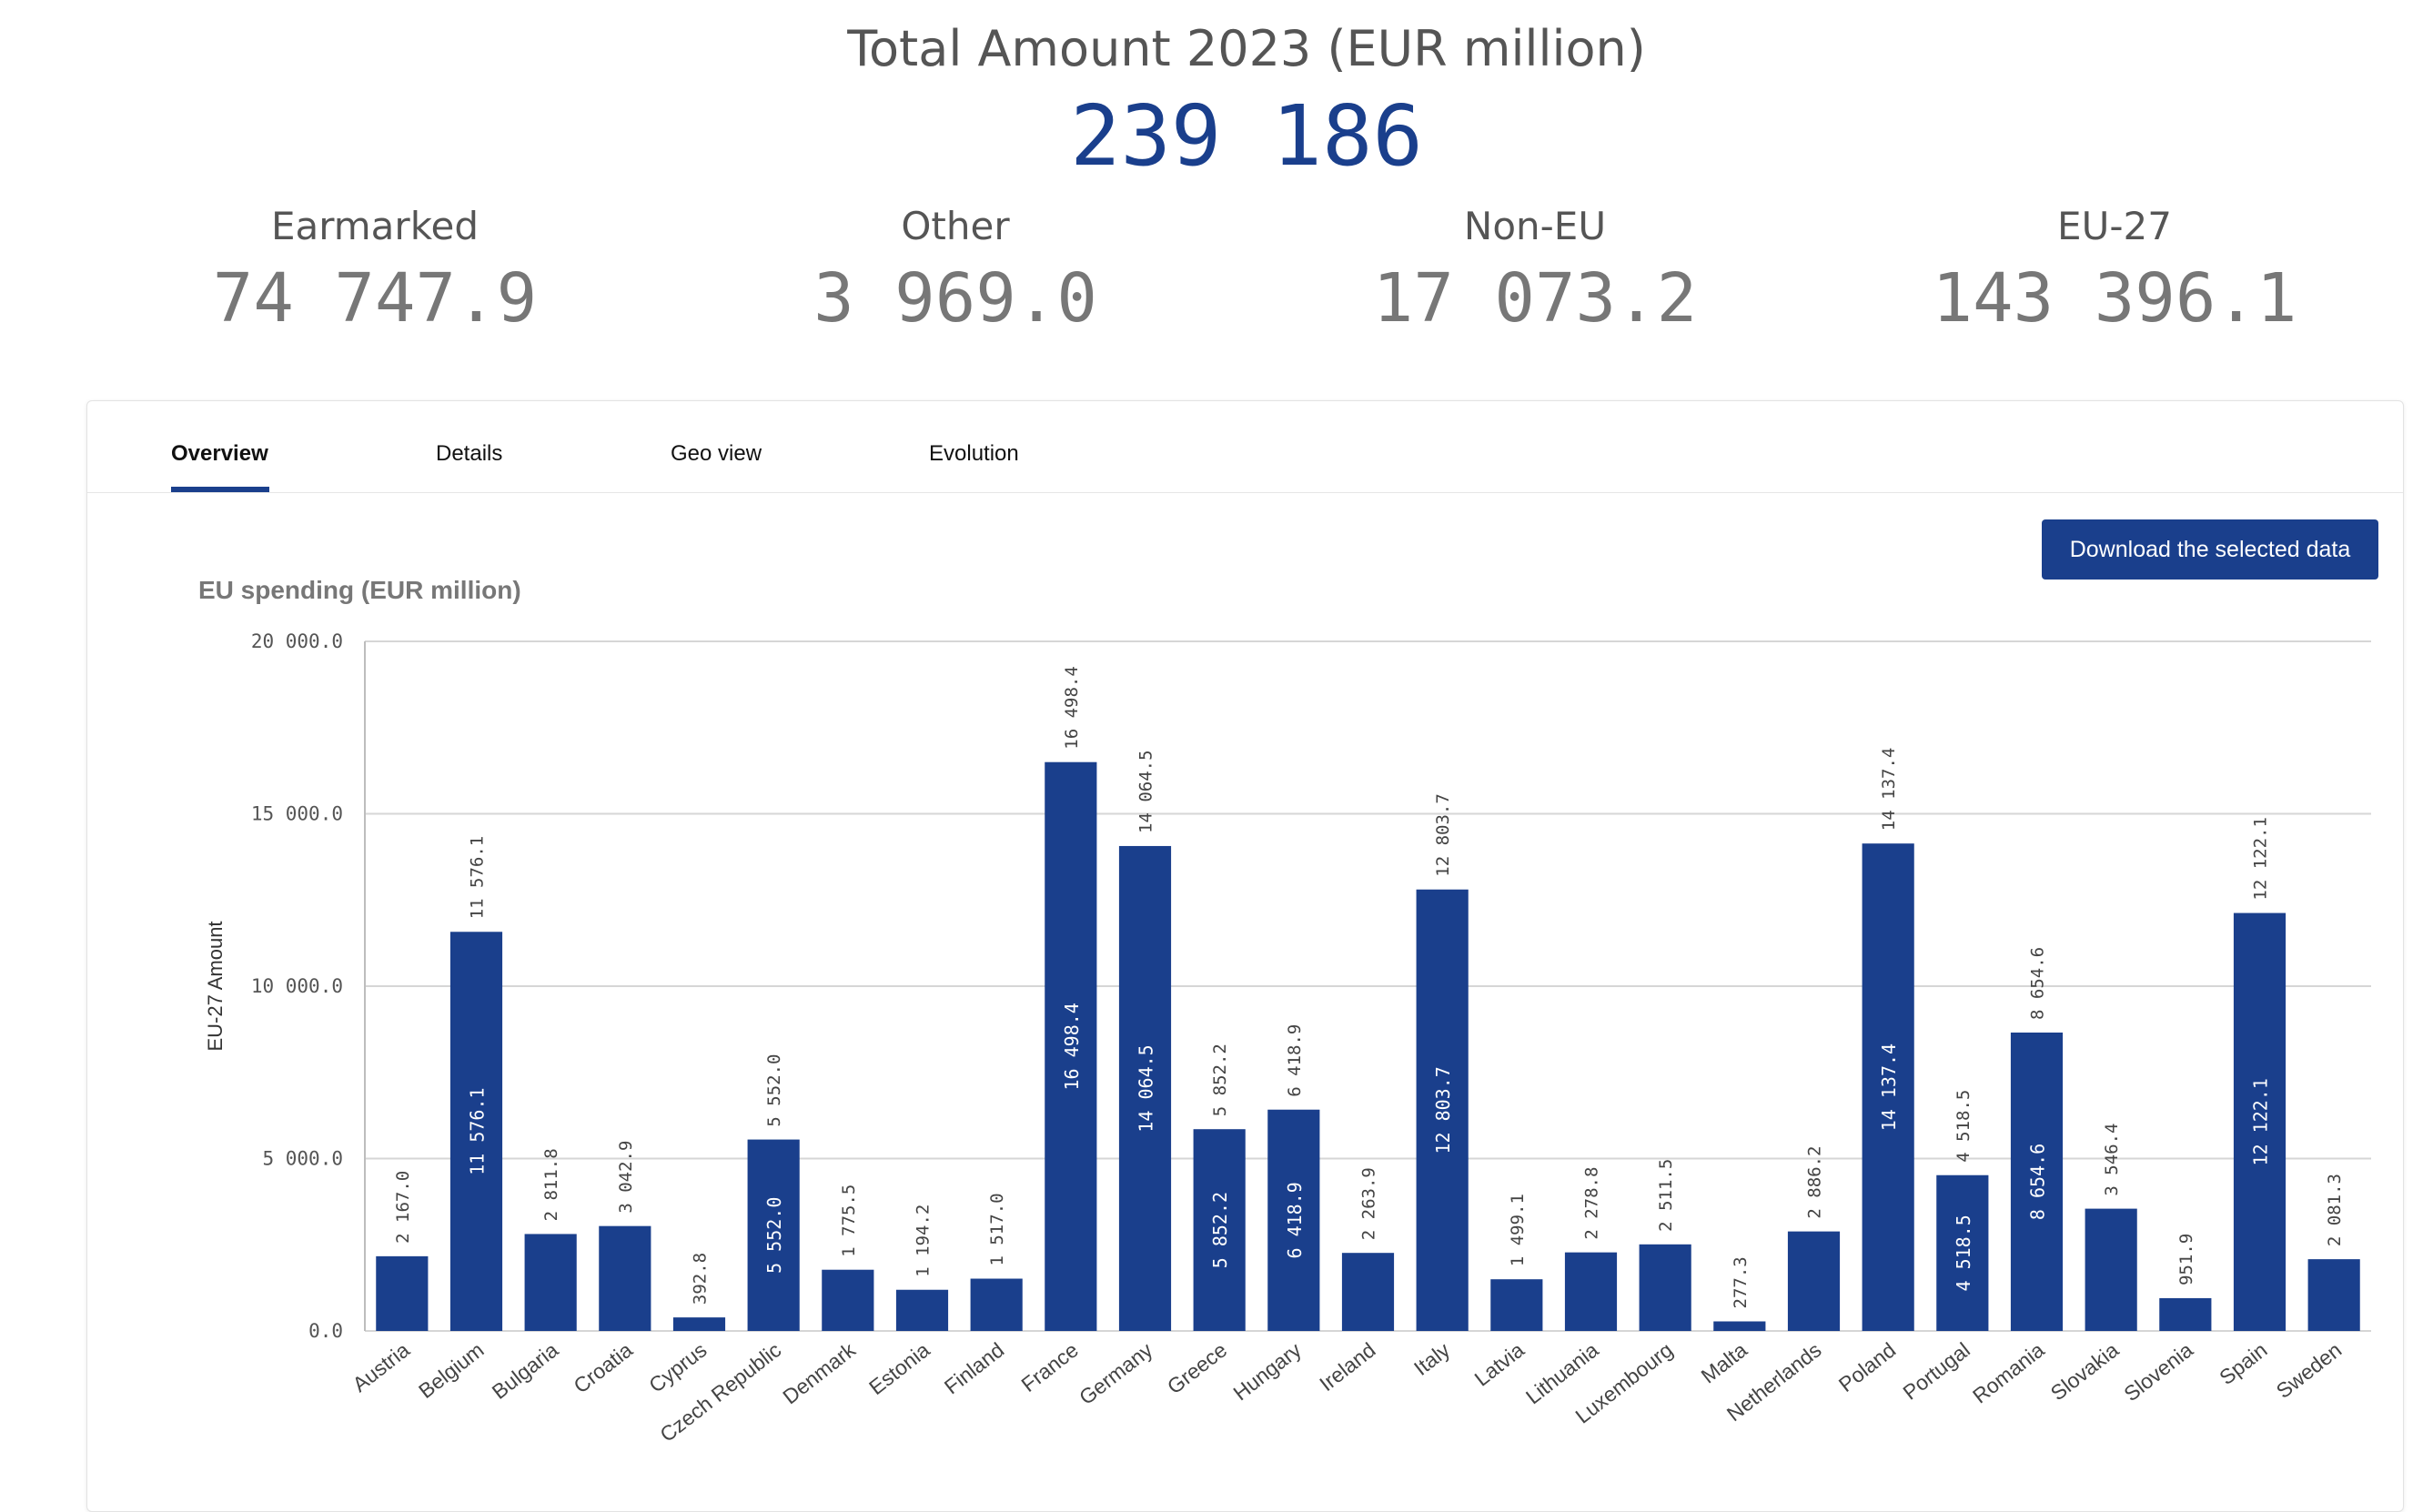 Image resolution: width=2433 pixels, height=1512 pixels. I want to click on bar-value-label: 8 654.6, so click(2038, 984).